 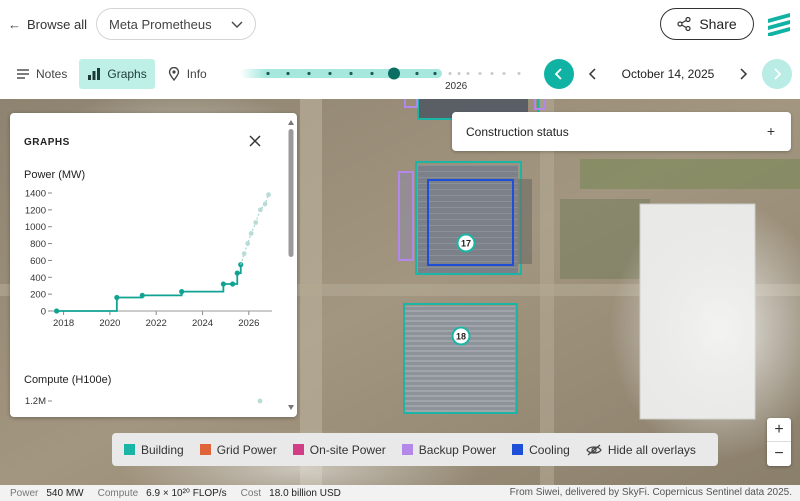 I want to click on legend-label: Backup Power, so click(x=457, y=449).